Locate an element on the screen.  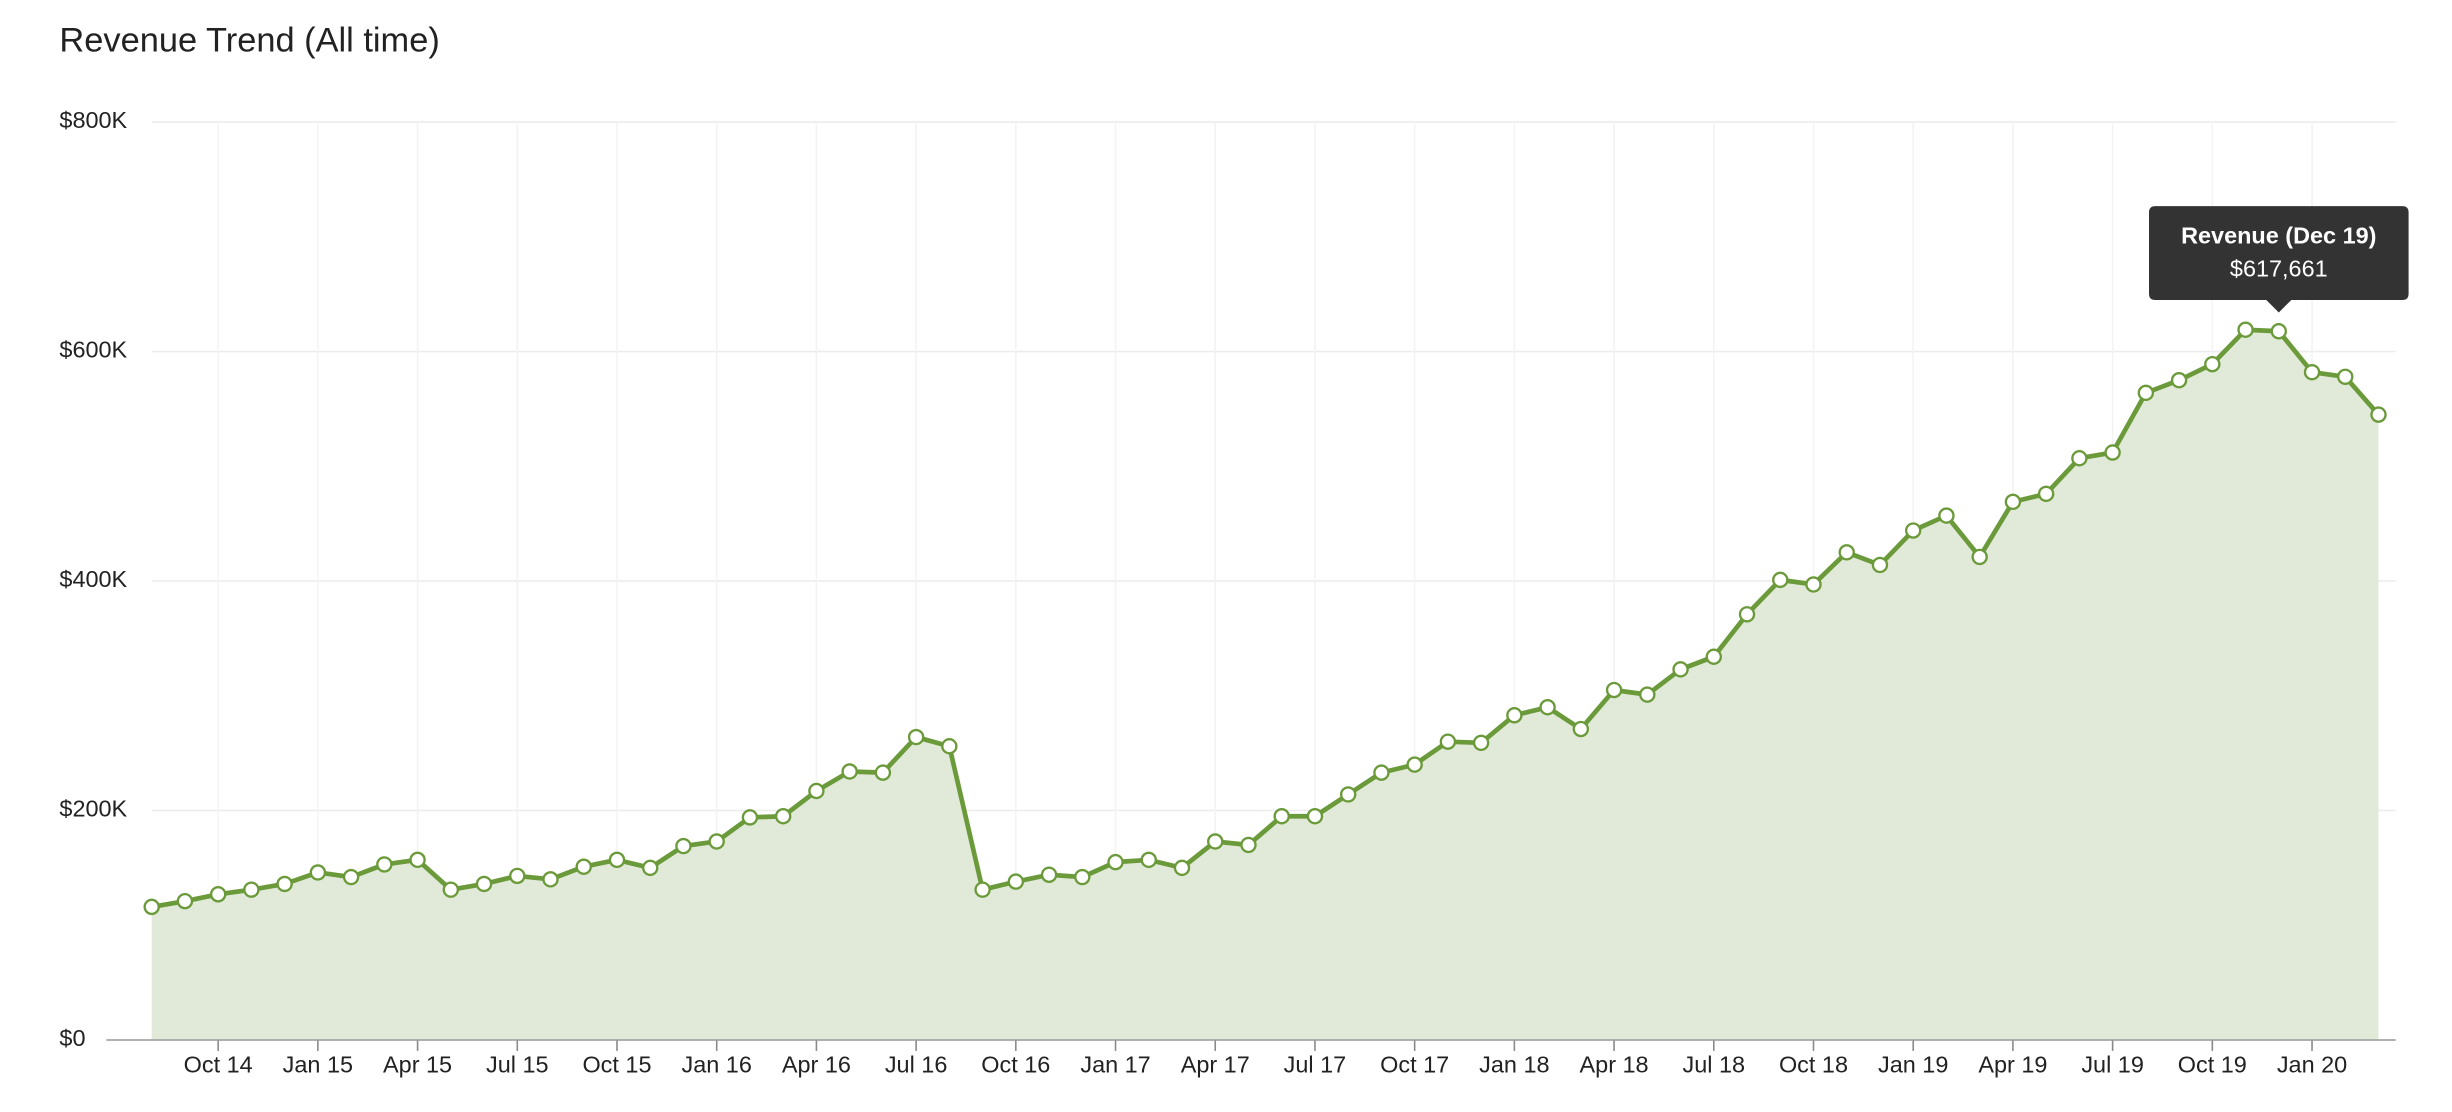
tooltip: Revenue (Dec 19) $617,661 is located at coordinates (2279, 259).